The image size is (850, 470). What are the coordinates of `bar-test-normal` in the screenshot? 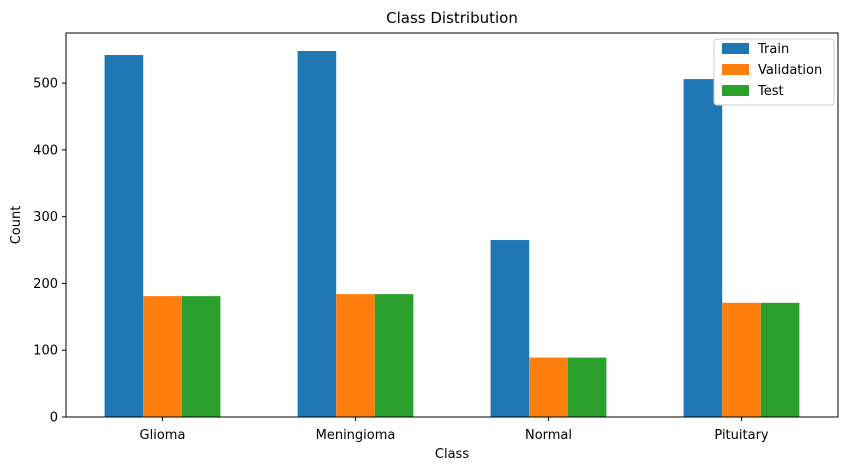 It's located at (587, 387).